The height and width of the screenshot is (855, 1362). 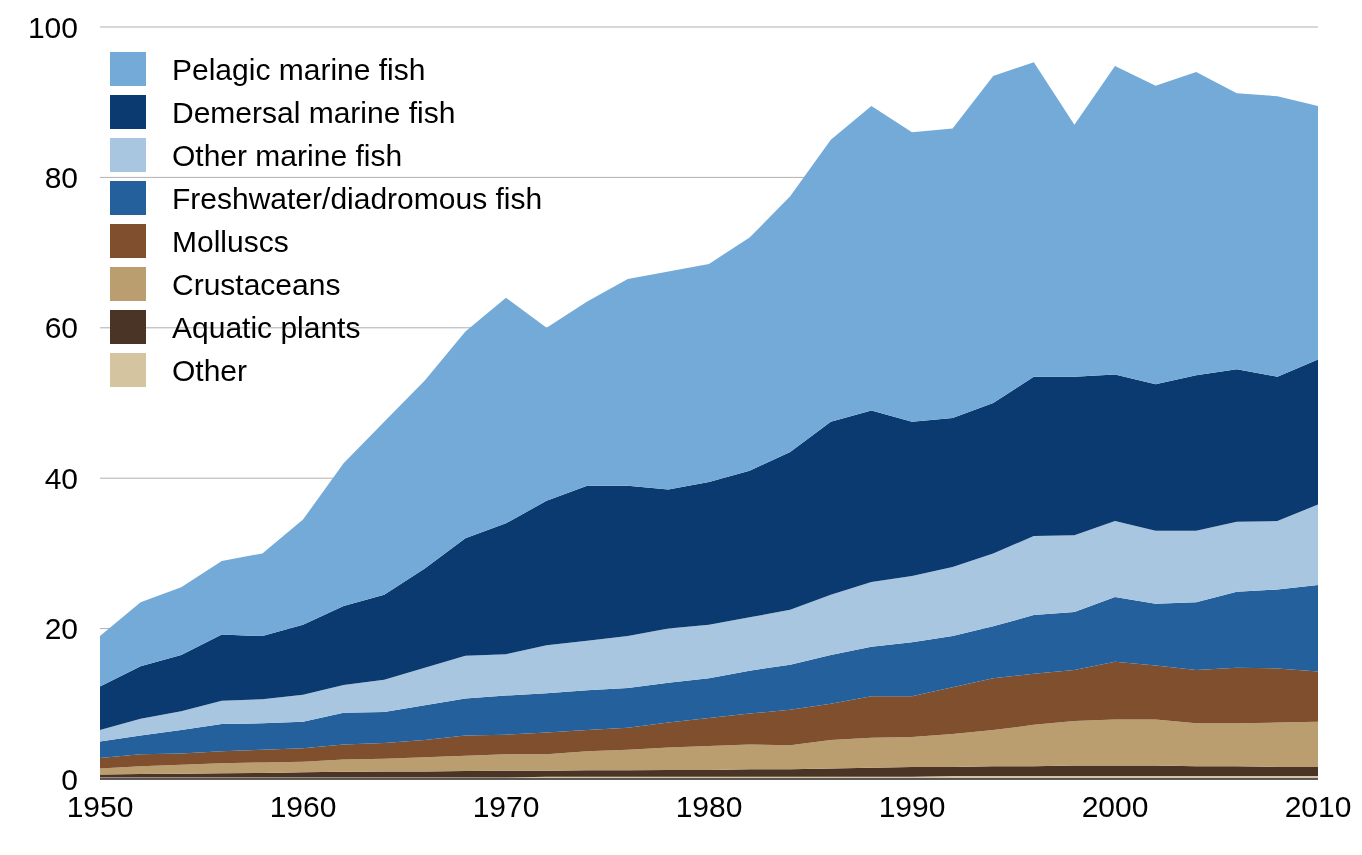 I want to click on y-tick-label: 20, so click(x=61, y=629).